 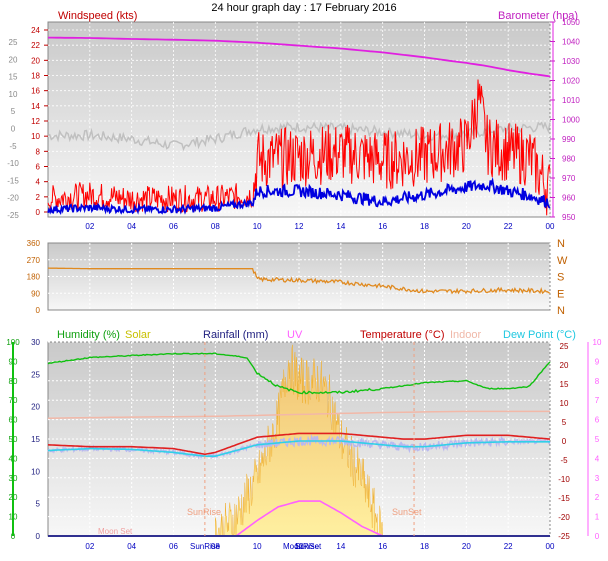 What do you see at coordinates (299, 195) in the screenshot?
I see `average-wind-line` at bounding box center [299, 195].